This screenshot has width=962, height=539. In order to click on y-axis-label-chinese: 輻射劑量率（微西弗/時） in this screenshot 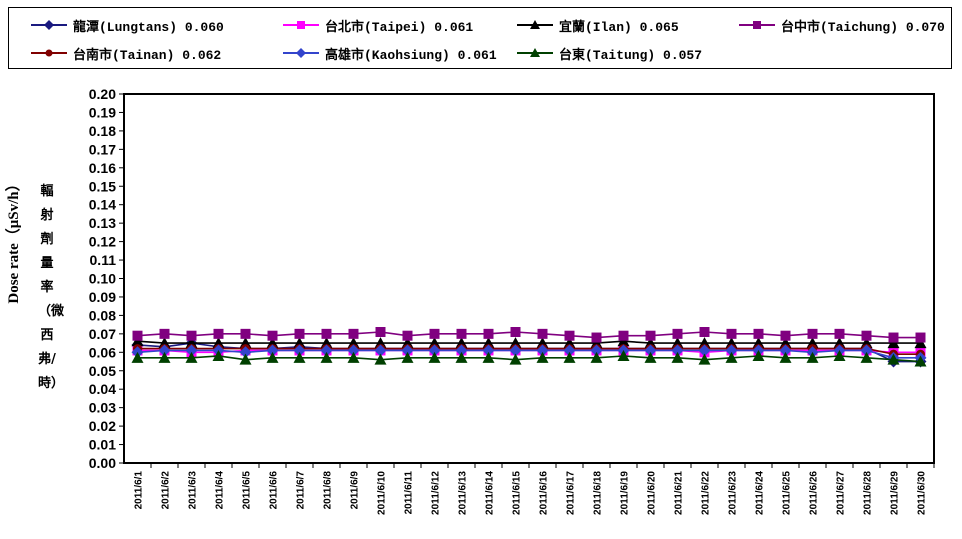, I will do `click(51, 287)`.